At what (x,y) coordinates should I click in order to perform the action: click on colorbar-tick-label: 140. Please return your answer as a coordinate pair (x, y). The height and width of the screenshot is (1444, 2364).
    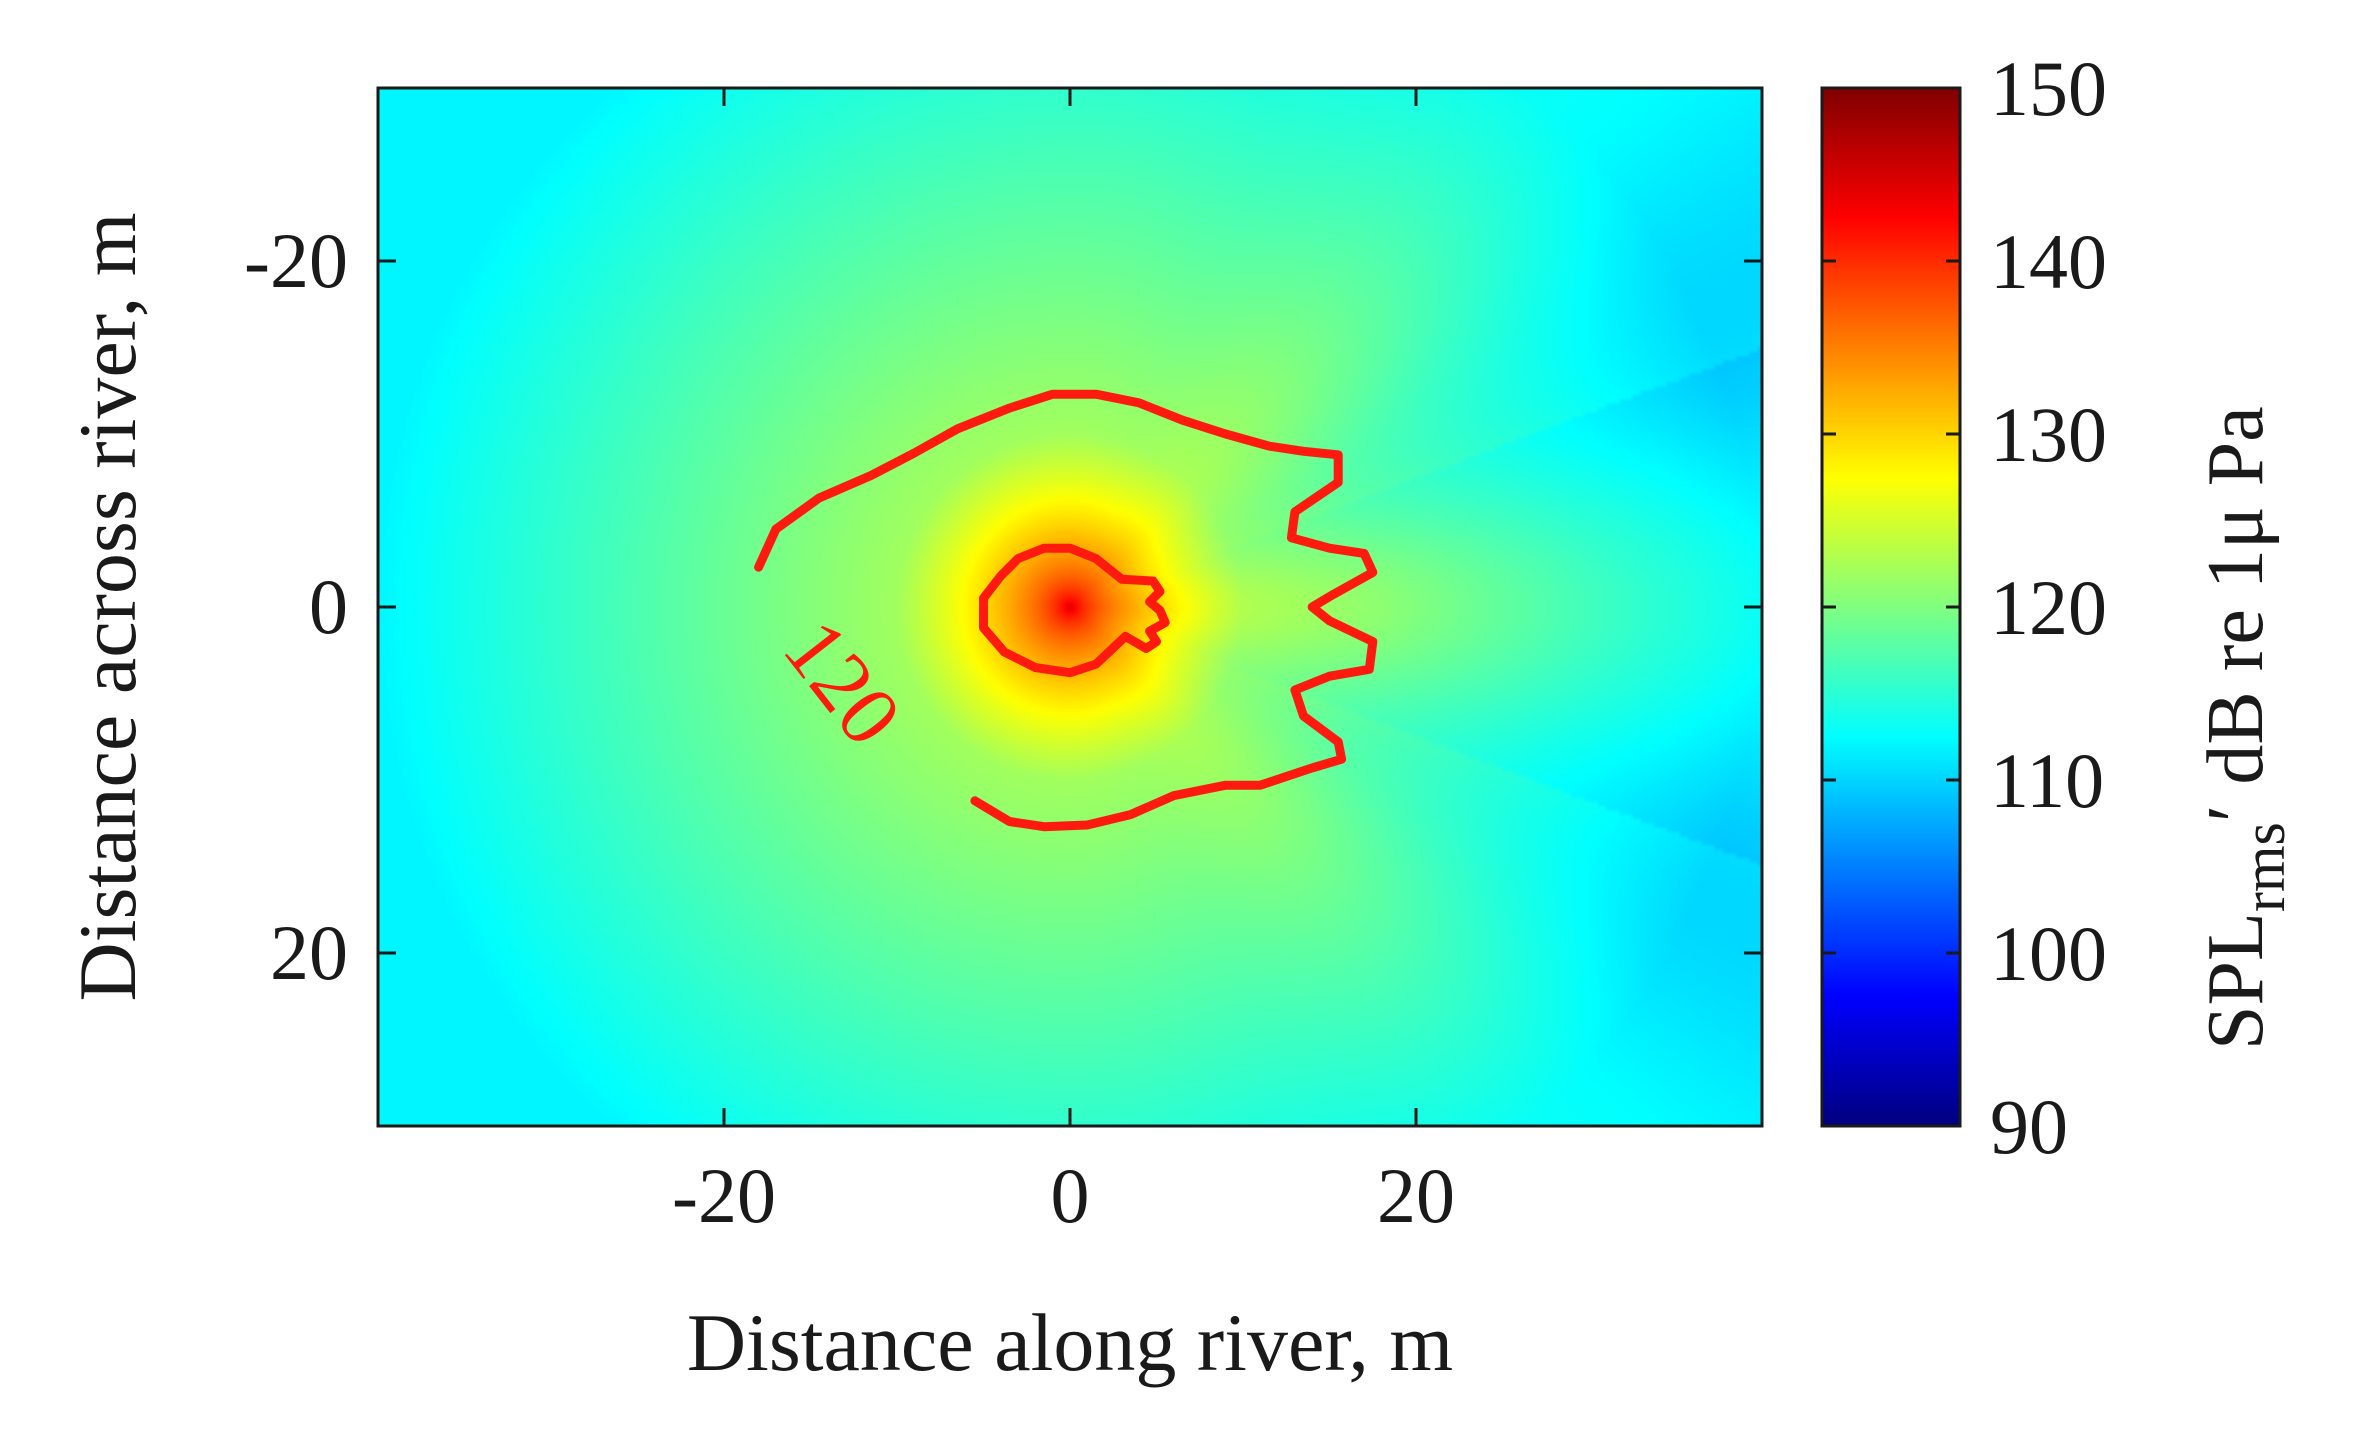
    Looking at the image, I should click on (2048, 261).